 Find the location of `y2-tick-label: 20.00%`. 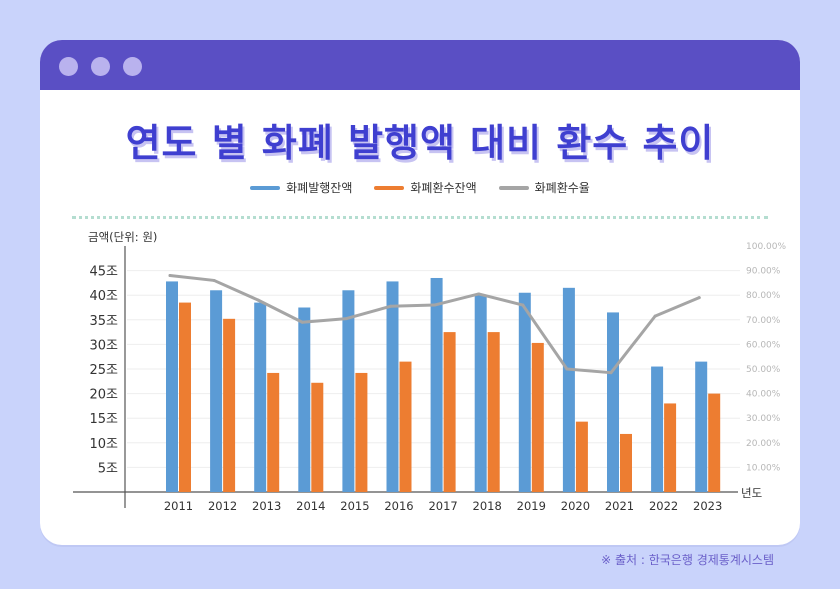

y2-tick-label: 20.00% is located at coordinates (763, 444).